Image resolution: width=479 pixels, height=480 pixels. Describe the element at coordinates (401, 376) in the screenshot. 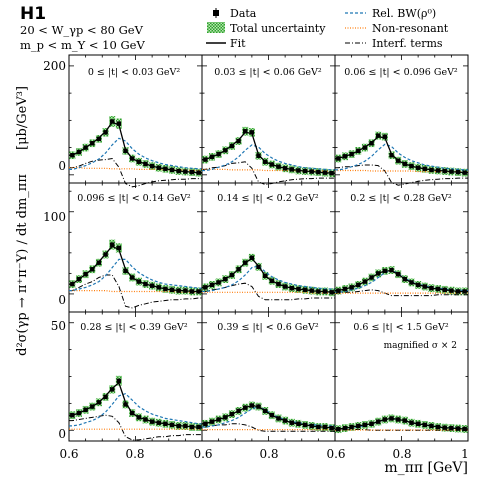

I see `panel-9: 0.6 ≤ |t| < 1.5 GeV² magnified σ × 2` at that location.